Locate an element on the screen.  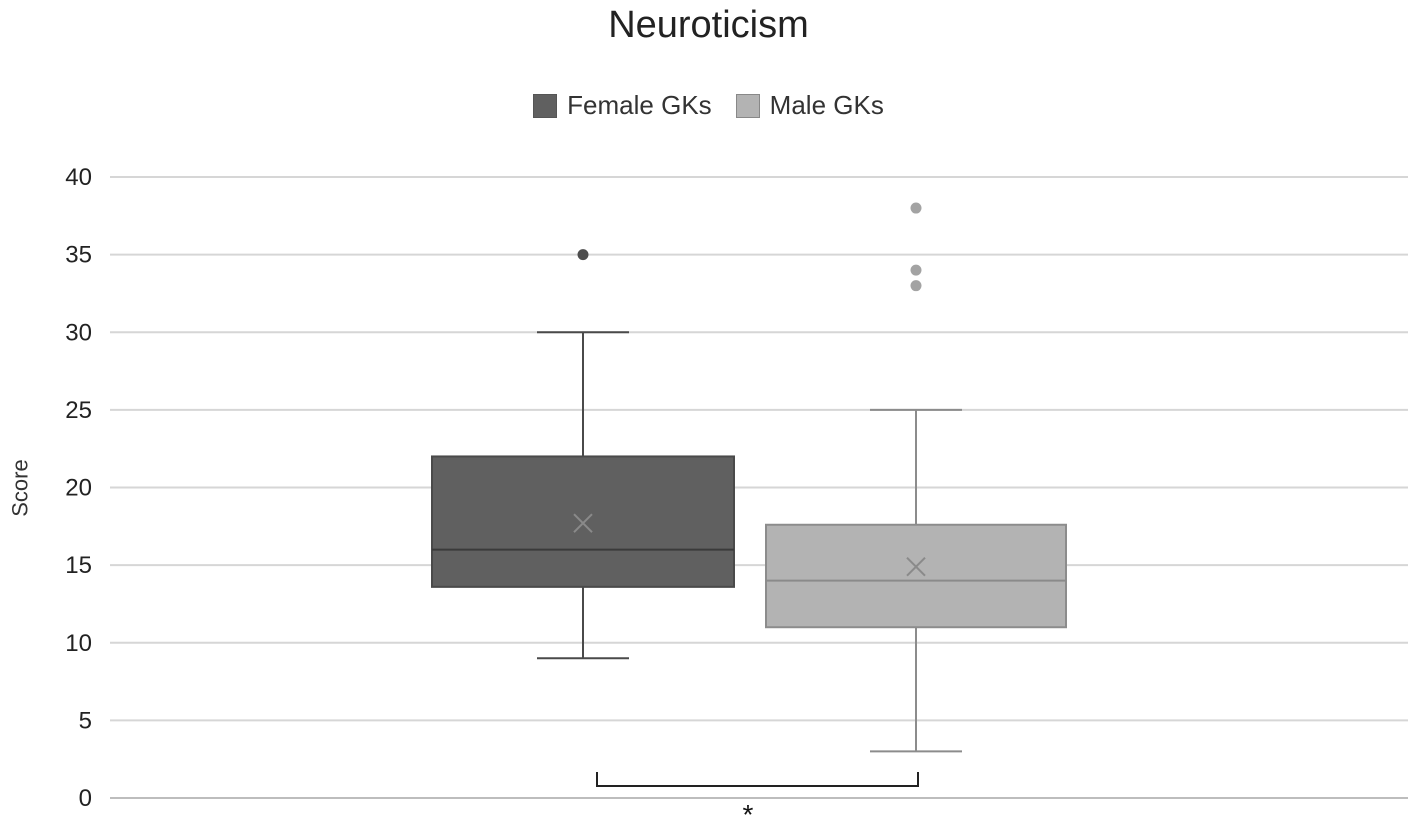
box-male is located at coordinates (916, 576).